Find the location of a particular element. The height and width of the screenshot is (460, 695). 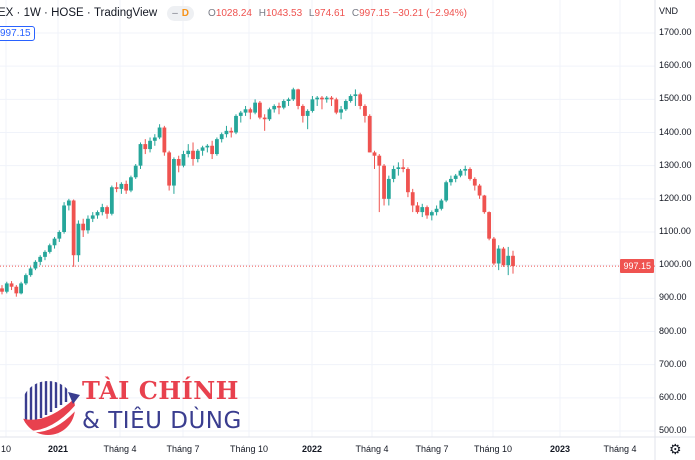

data-source: TradingView is located at coordinates (125, 13).